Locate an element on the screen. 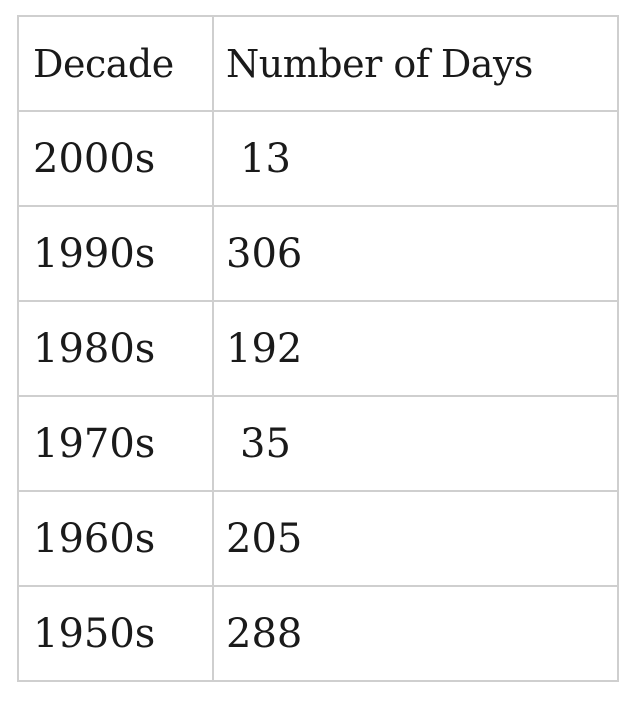 This screenshot has height=724, width=640. table-row: 1980s 192 is located at coordinates (318, 348).